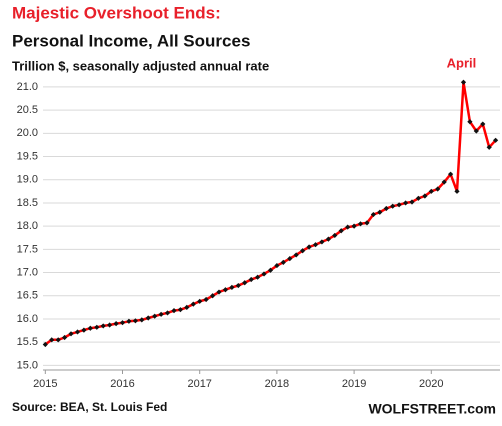 The image size is (502, 426). I want to click on y-tick-label: 15.0, so click(27, 365).